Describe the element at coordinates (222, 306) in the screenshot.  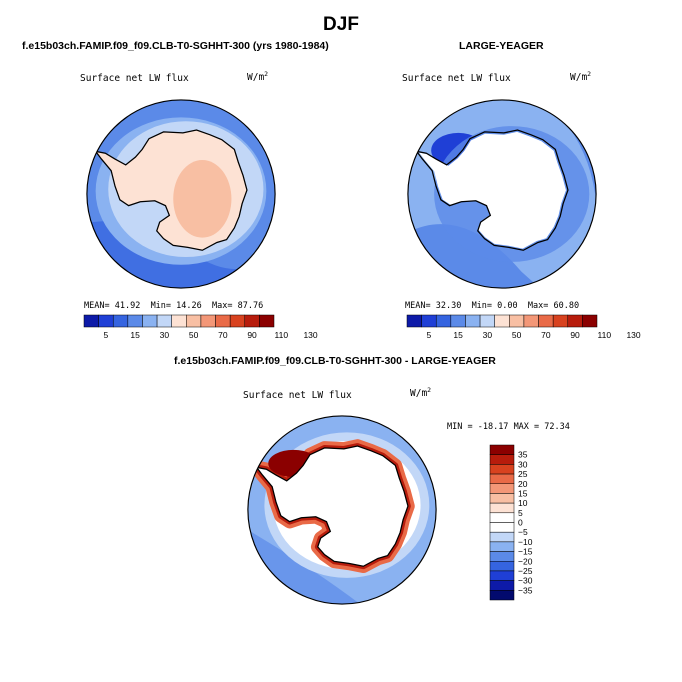
I see `panel1-max-label: Max=` at that location.